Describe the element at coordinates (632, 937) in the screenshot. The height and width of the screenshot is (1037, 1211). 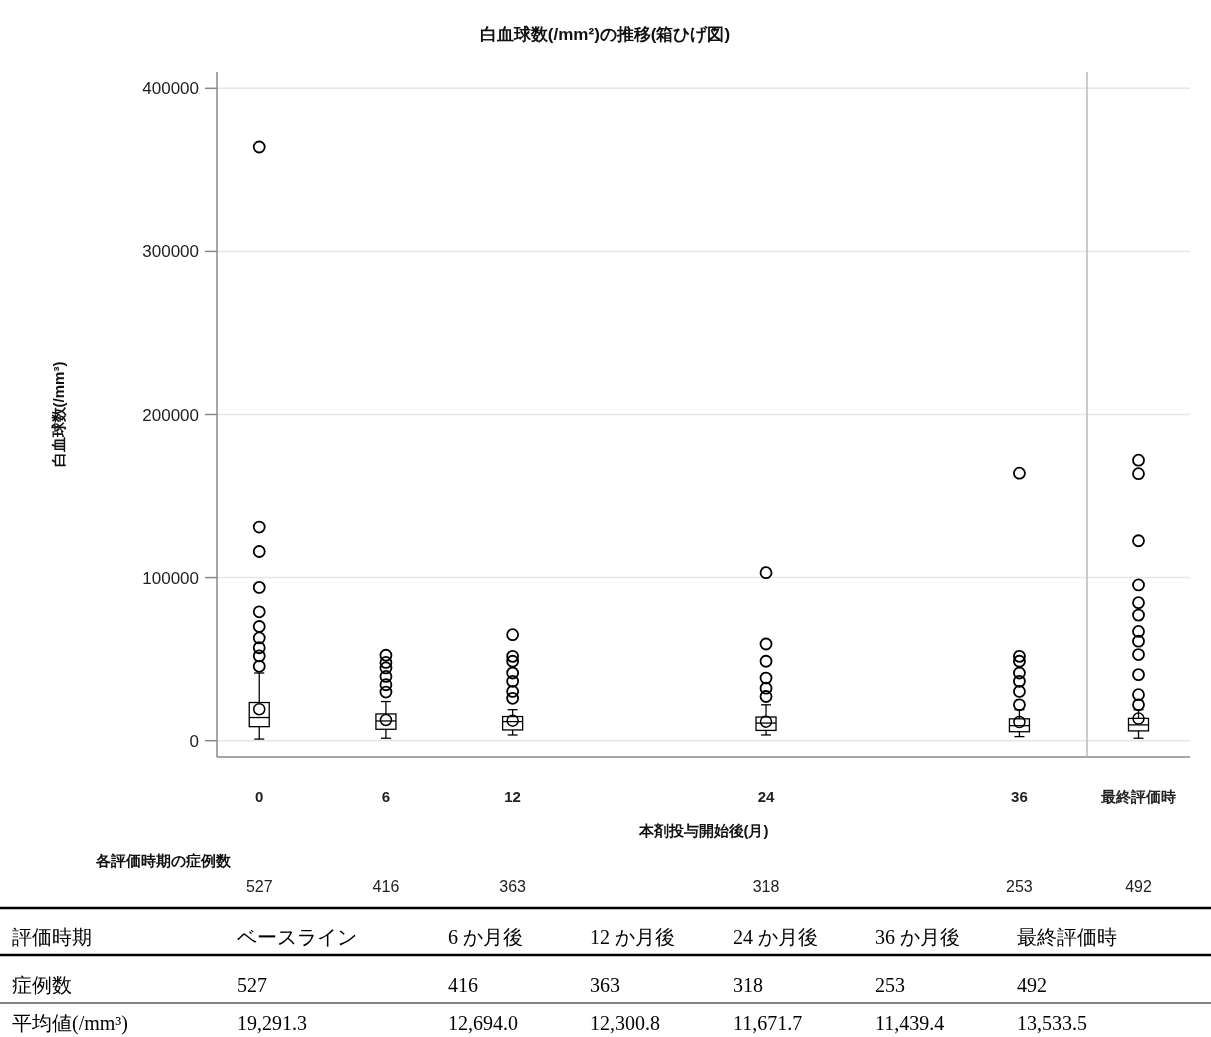
I see `text: 12 か月後` at that location.